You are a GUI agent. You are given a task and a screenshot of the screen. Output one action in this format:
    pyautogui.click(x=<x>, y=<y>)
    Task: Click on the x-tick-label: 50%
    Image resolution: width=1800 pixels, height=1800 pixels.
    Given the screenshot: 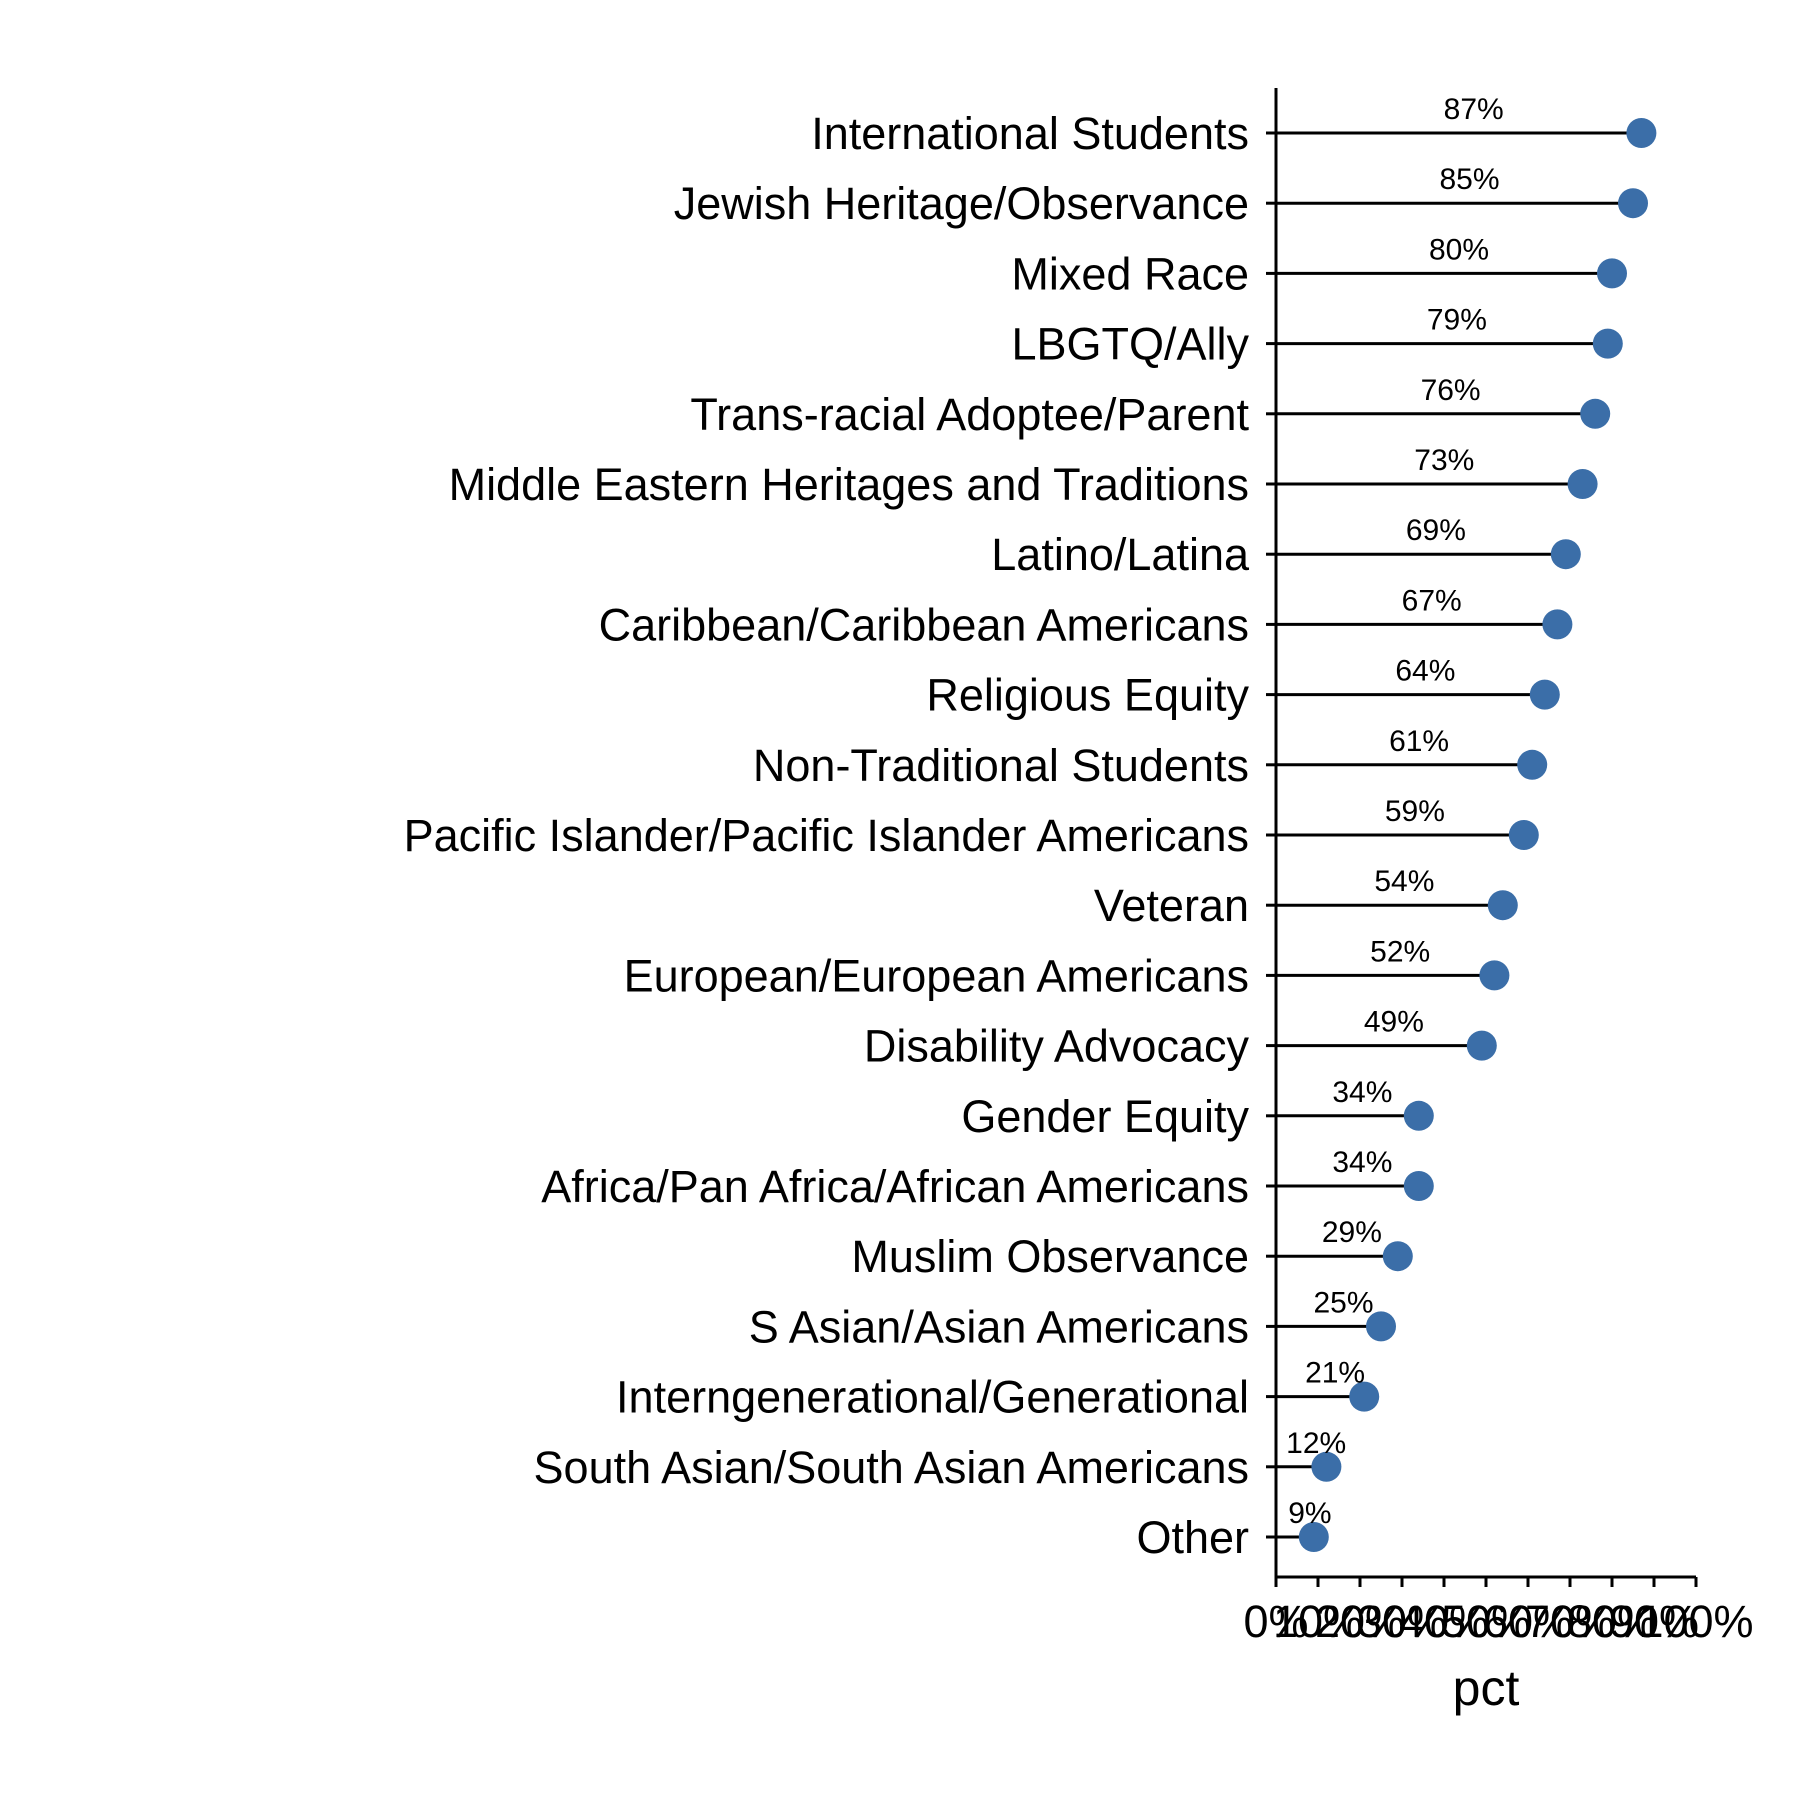 What is the action you would take?
    pyautogui.click(x=1486, y=1621)
    